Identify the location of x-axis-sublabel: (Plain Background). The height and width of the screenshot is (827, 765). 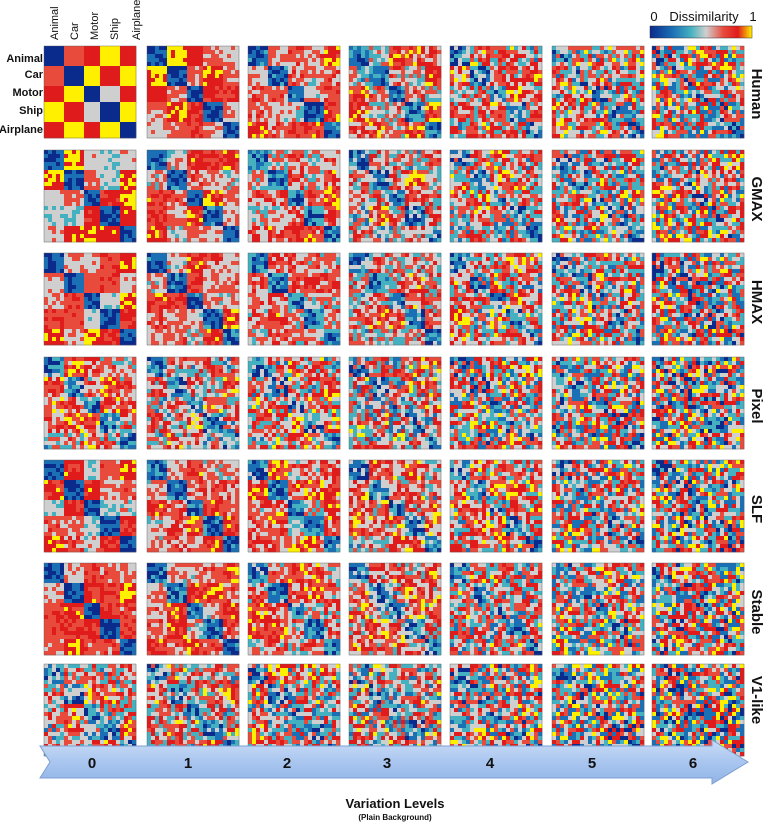
(395, 817).